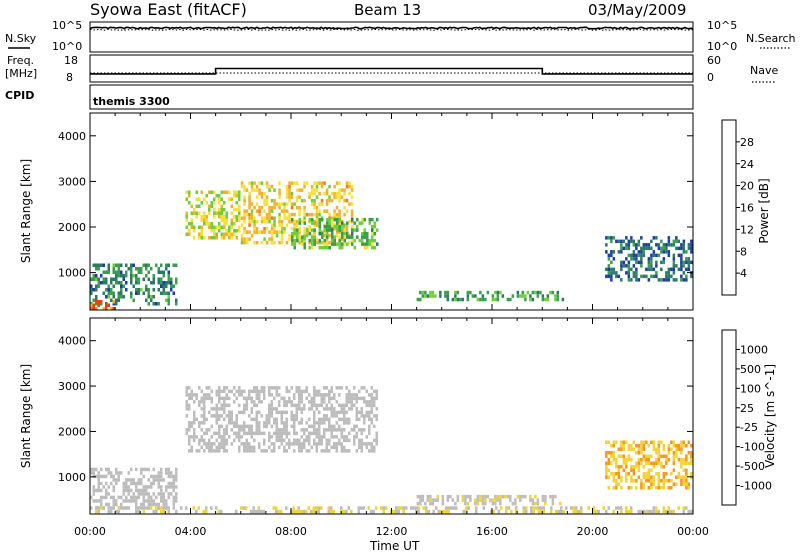 This screenshot has width=800, height=554. Describe the element at coordinates (747, 186) in the screenshot. I see `colorbar-tick-label: 20` at that location.